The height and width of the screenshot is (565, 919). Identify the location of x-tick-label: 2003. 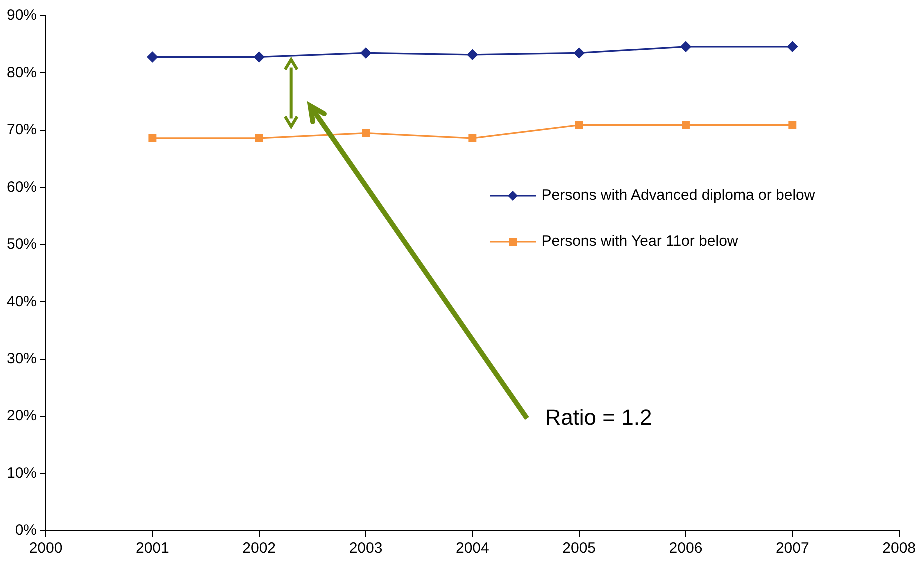
(366, 549).